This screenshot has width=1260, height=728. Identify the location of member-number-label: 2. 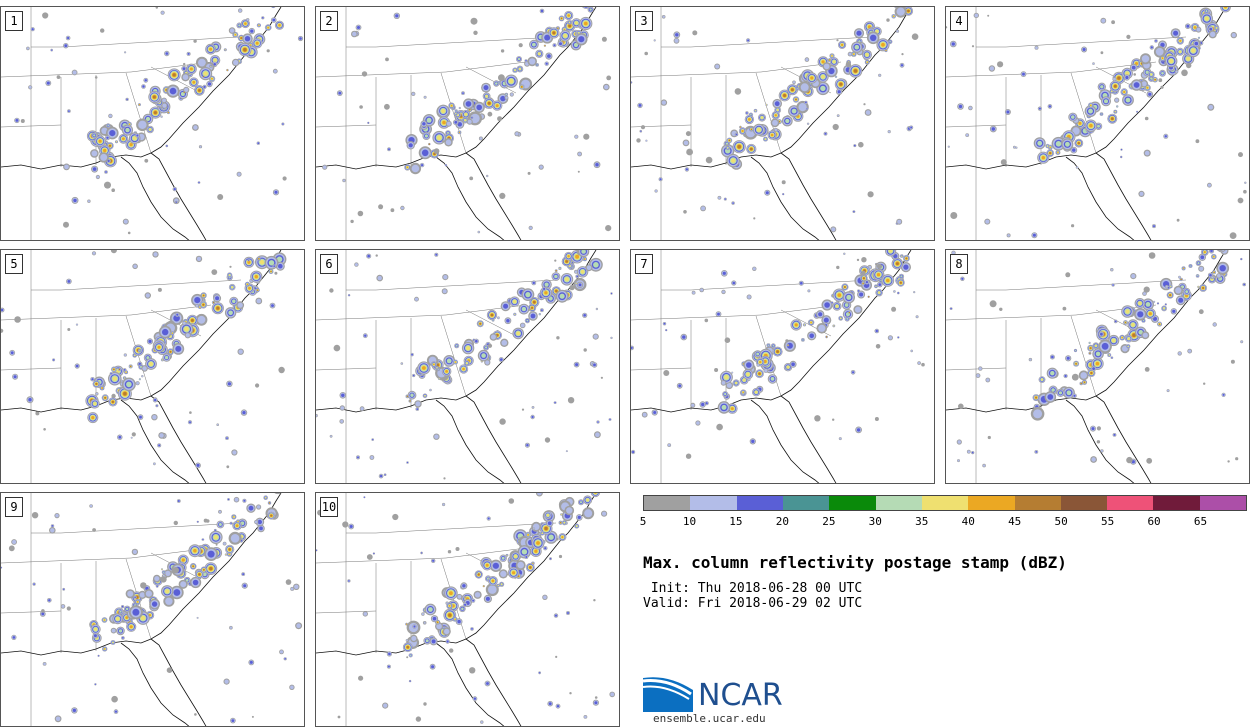
(329, 21).